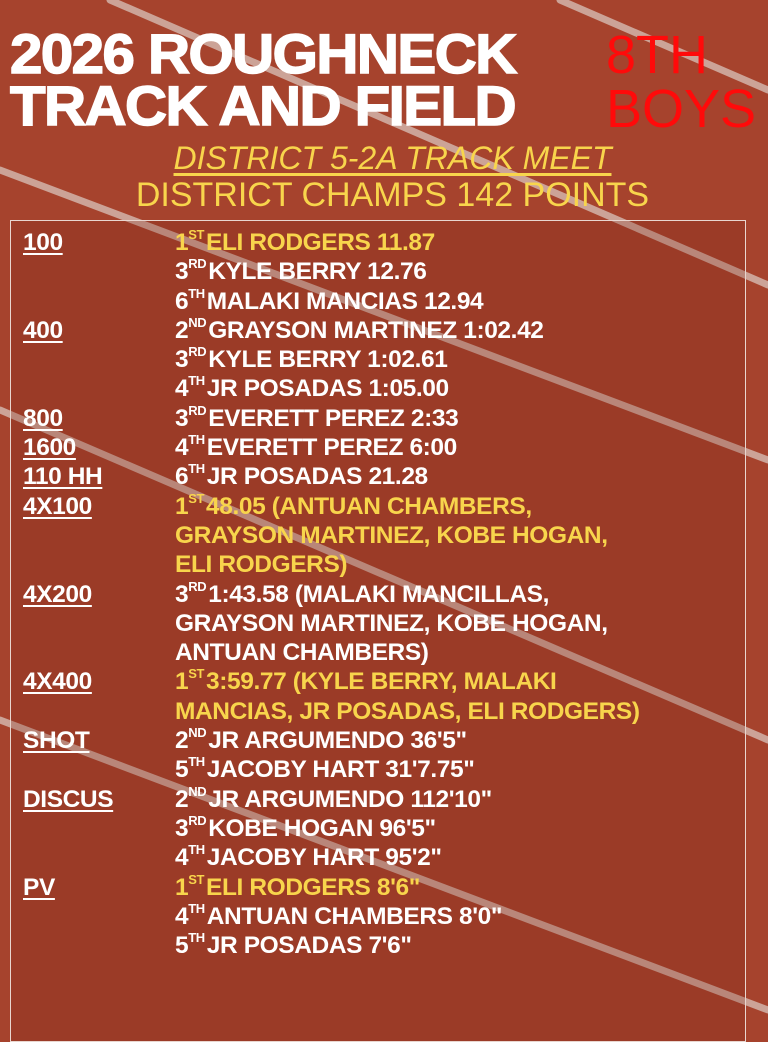 The width and height of the screenshot is (768, 1042). Describe the element at coordinates (459, 945) in the screenshot. I see `result-line: 5THJR POSADAS 7'6"` at that location.